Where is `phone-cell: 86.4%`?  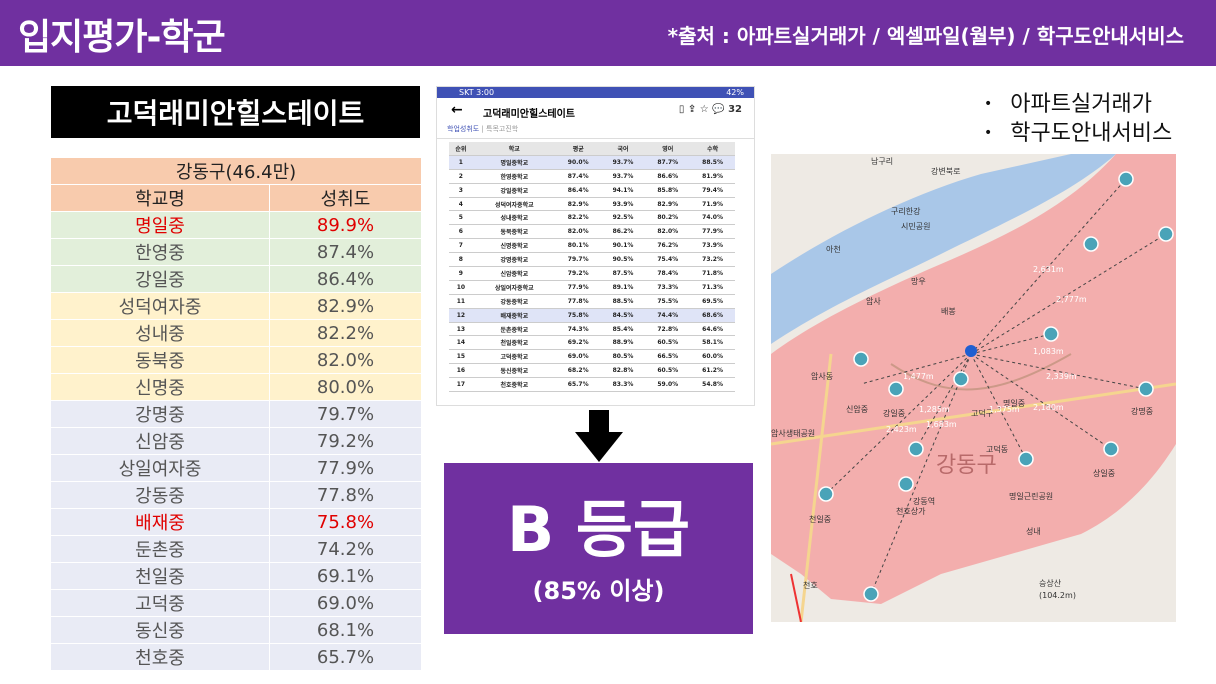 phone-cell: 86.4% is located at coordinates (578, 190).